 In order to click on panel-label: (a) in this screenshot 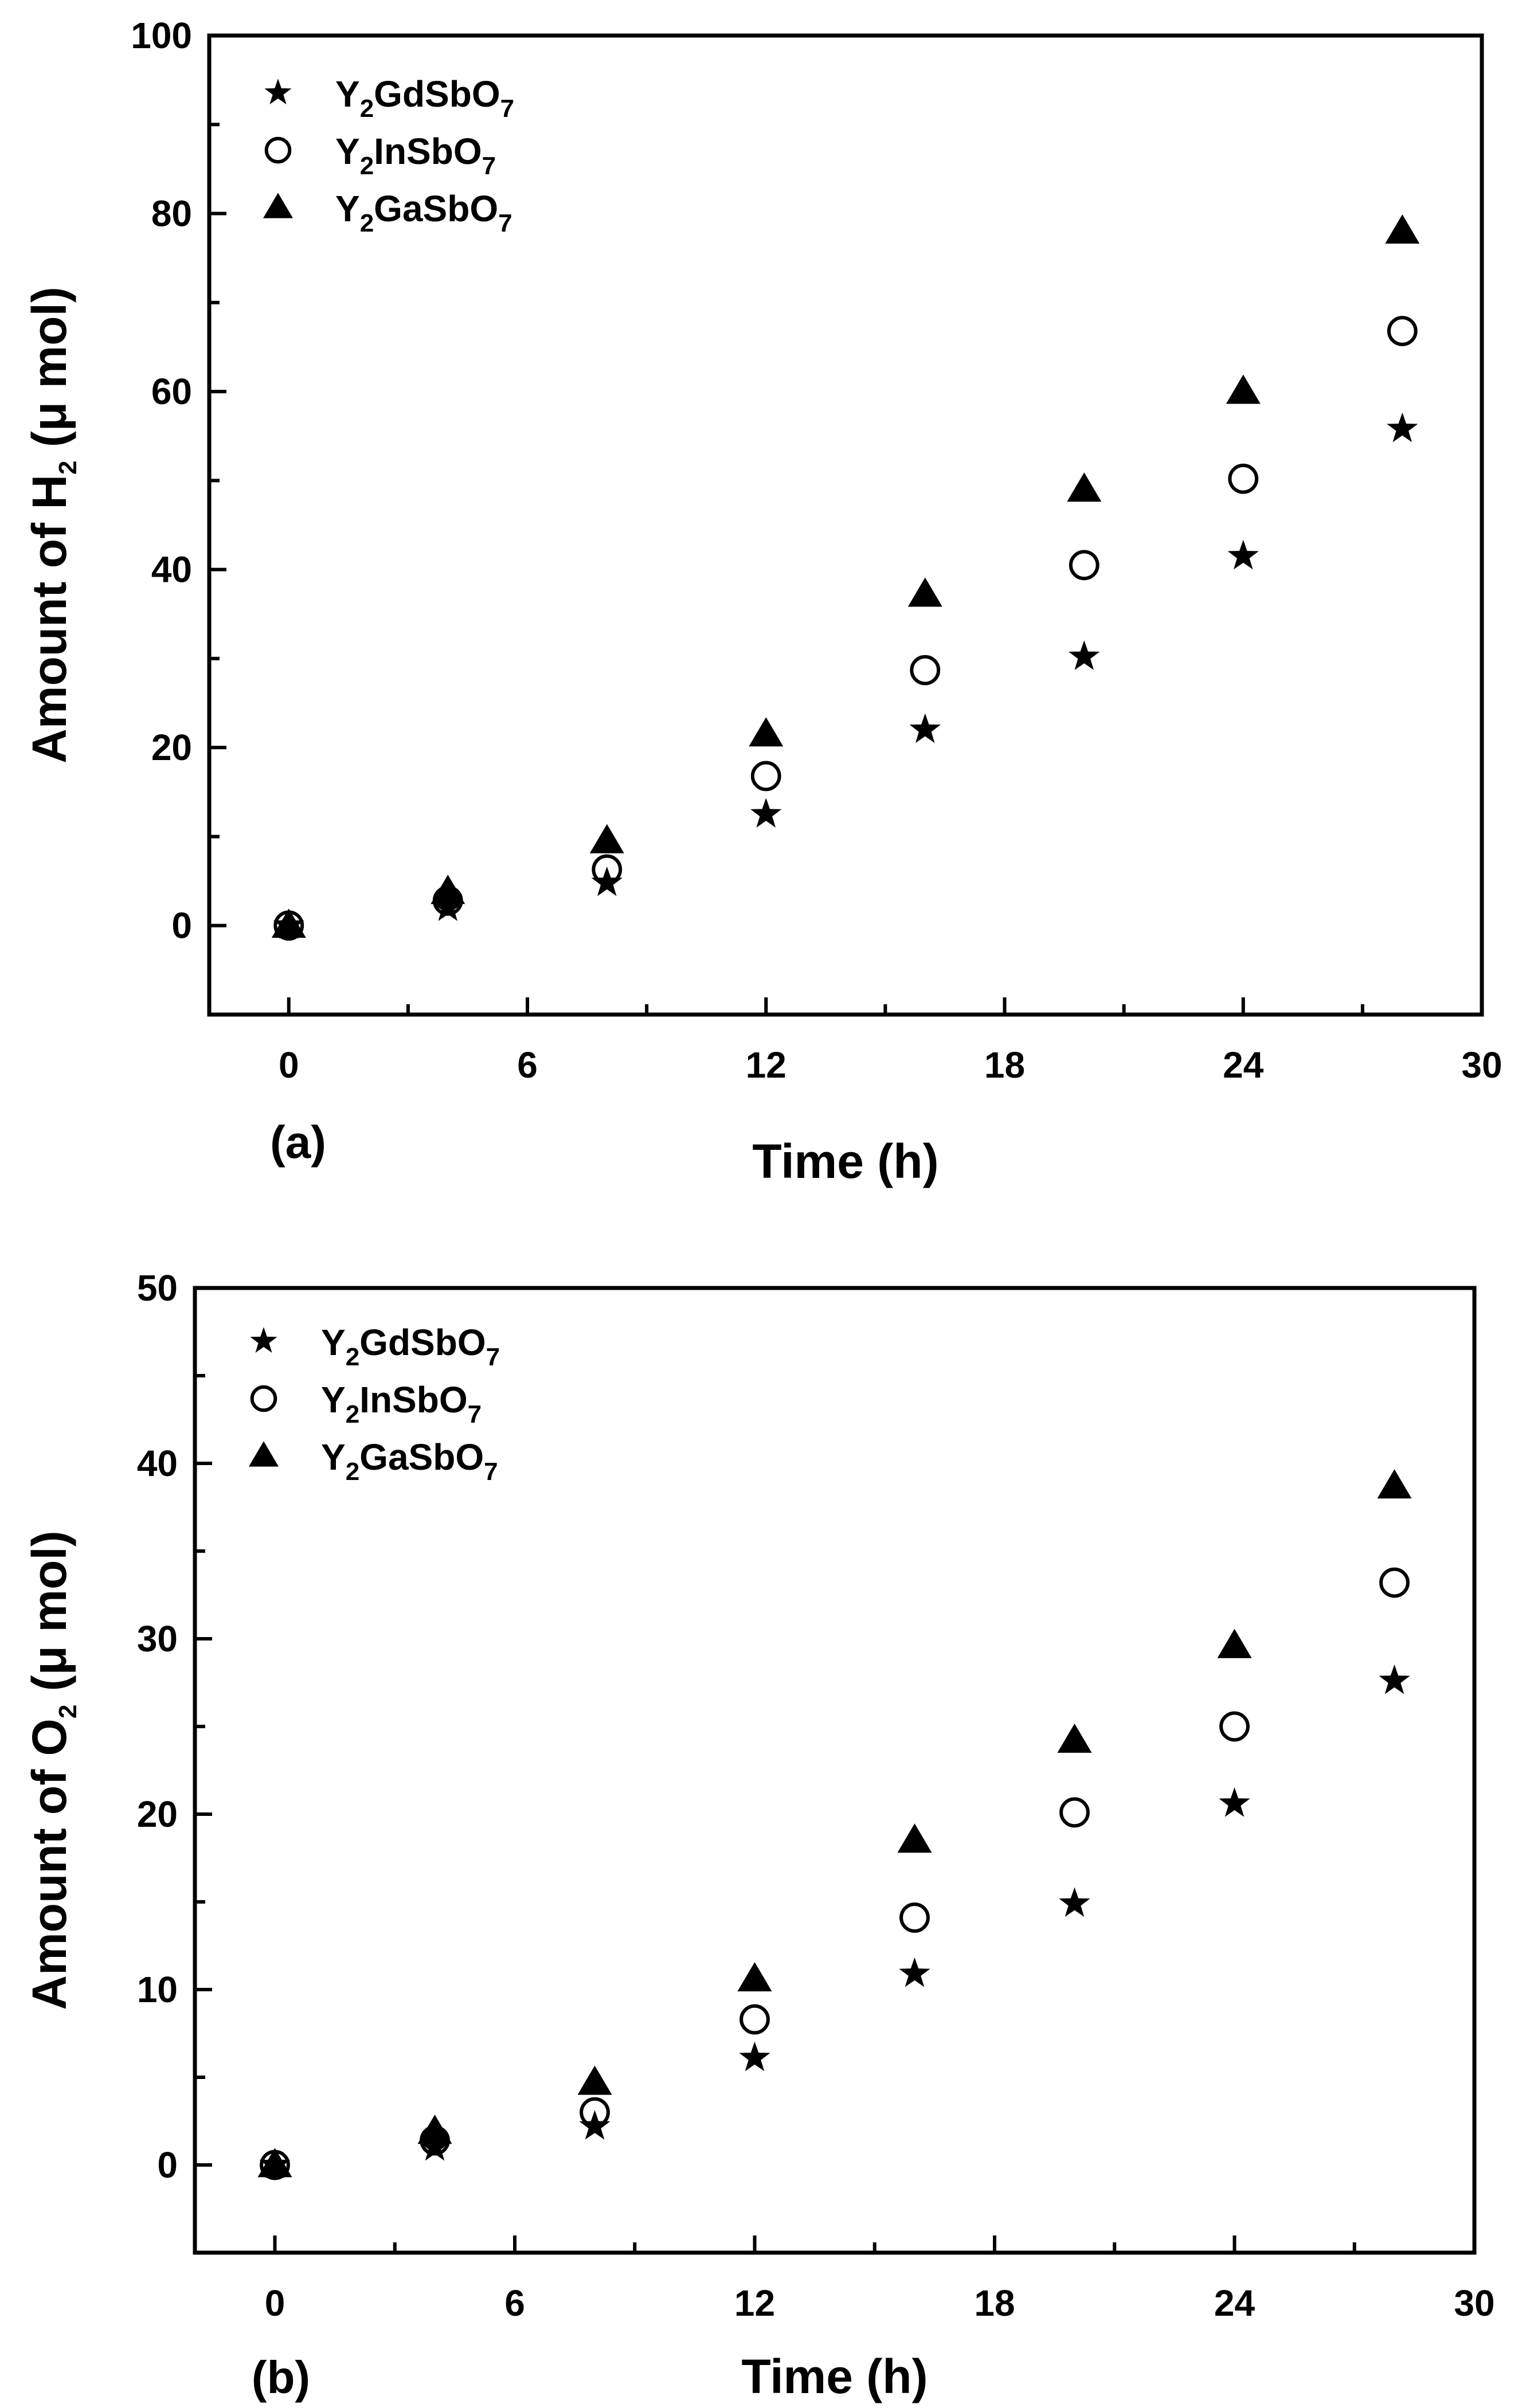, I will do `click(298, 1142)`.